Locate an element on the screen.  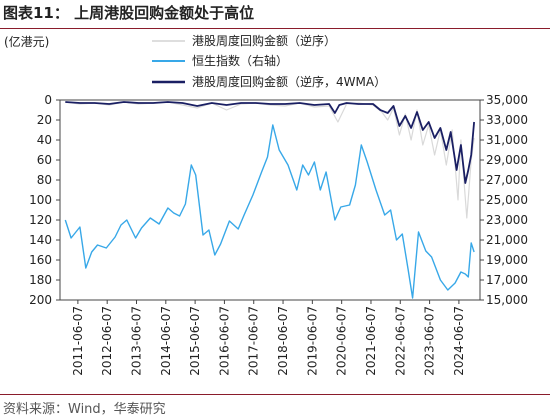
left-tick-label: 80 is located at coordinates (44, 180).